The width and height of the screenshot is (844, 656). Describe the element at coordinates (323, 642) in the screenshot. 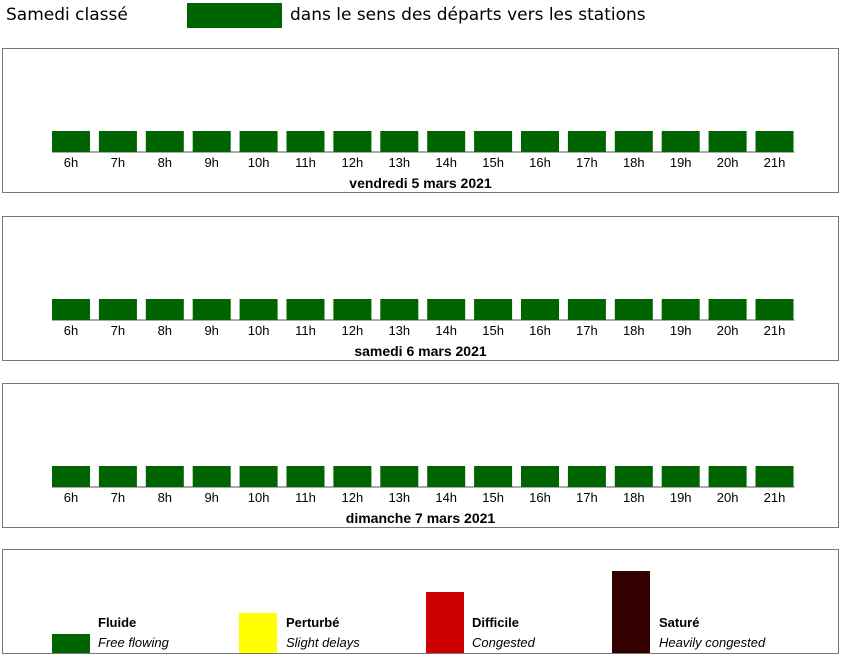

I see `legend-desc-perturbe: Slight delays` at that location.